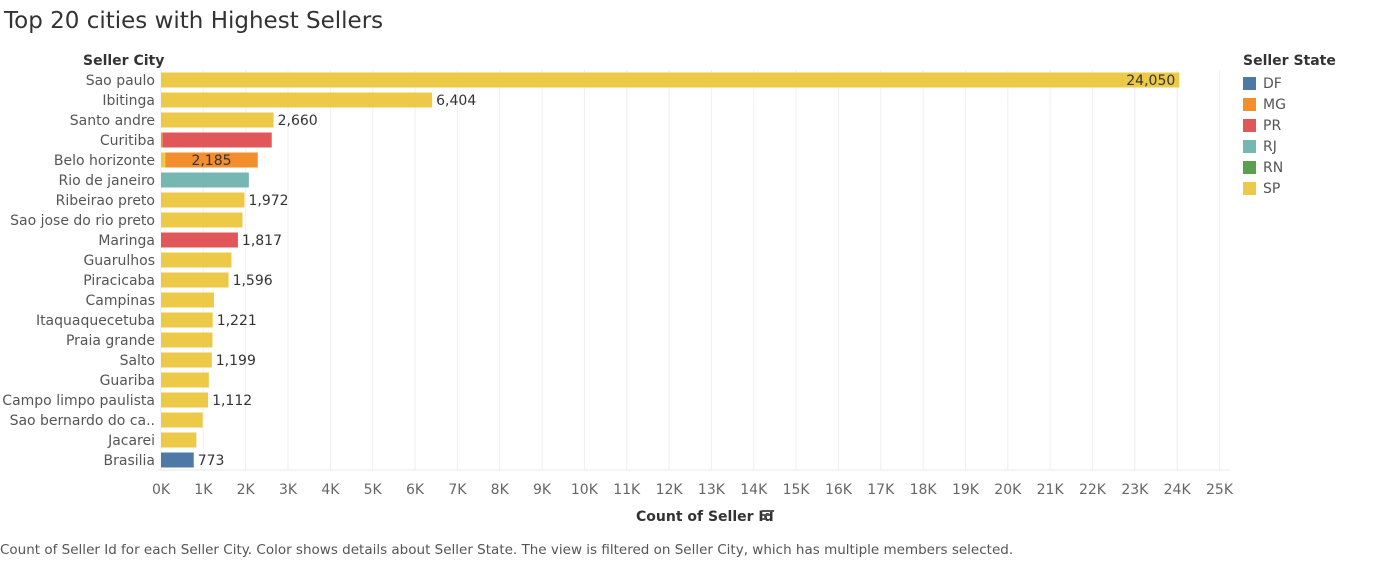 This screenshot has height=562, width=1382. I want to click on x-tick-label: 22K, so click(1093, 490).